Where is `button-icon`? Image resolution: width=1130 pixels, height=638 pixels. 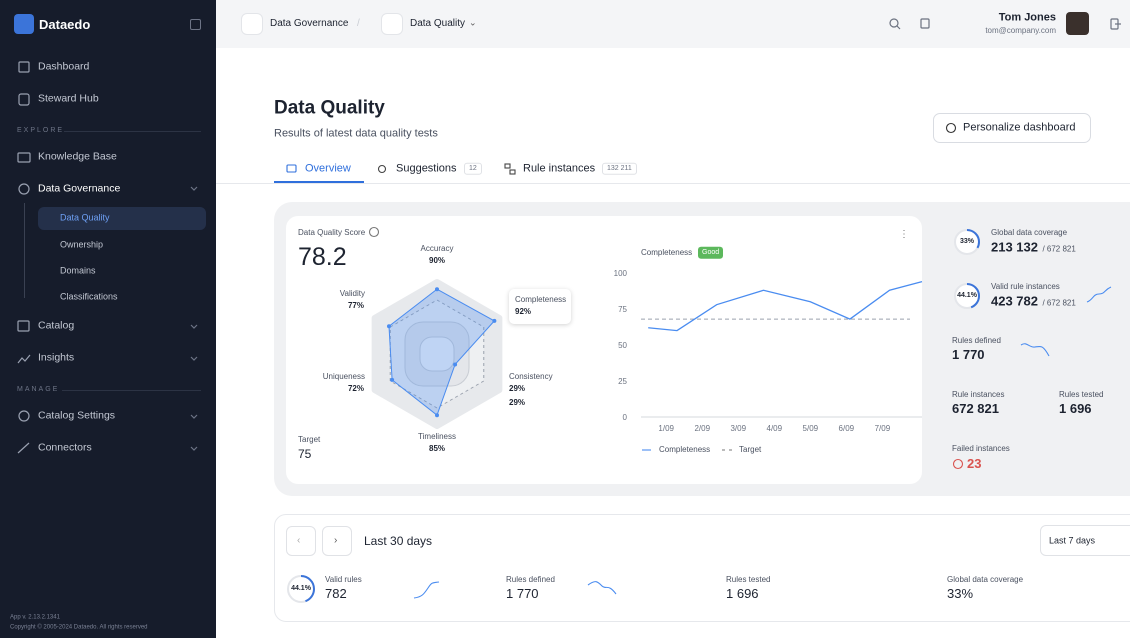 button-icon is located at coordinates (951, 128).